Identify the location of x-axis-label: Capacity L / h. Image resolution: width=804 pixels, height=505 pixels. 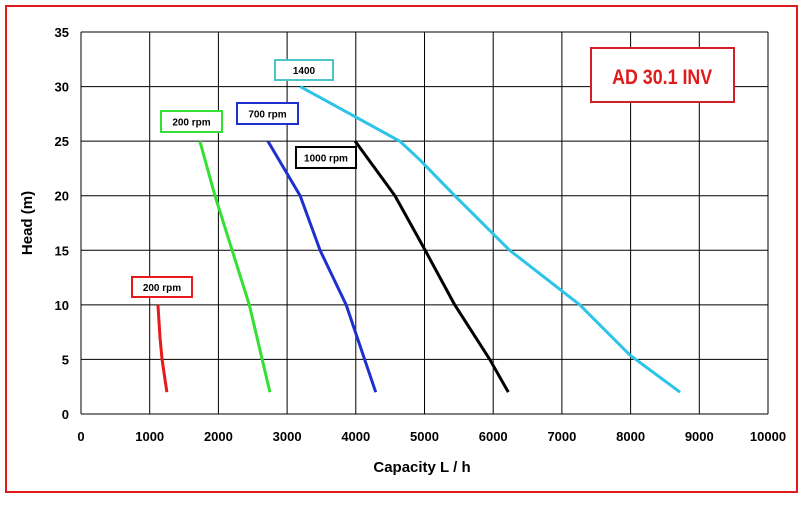
(421, 467).